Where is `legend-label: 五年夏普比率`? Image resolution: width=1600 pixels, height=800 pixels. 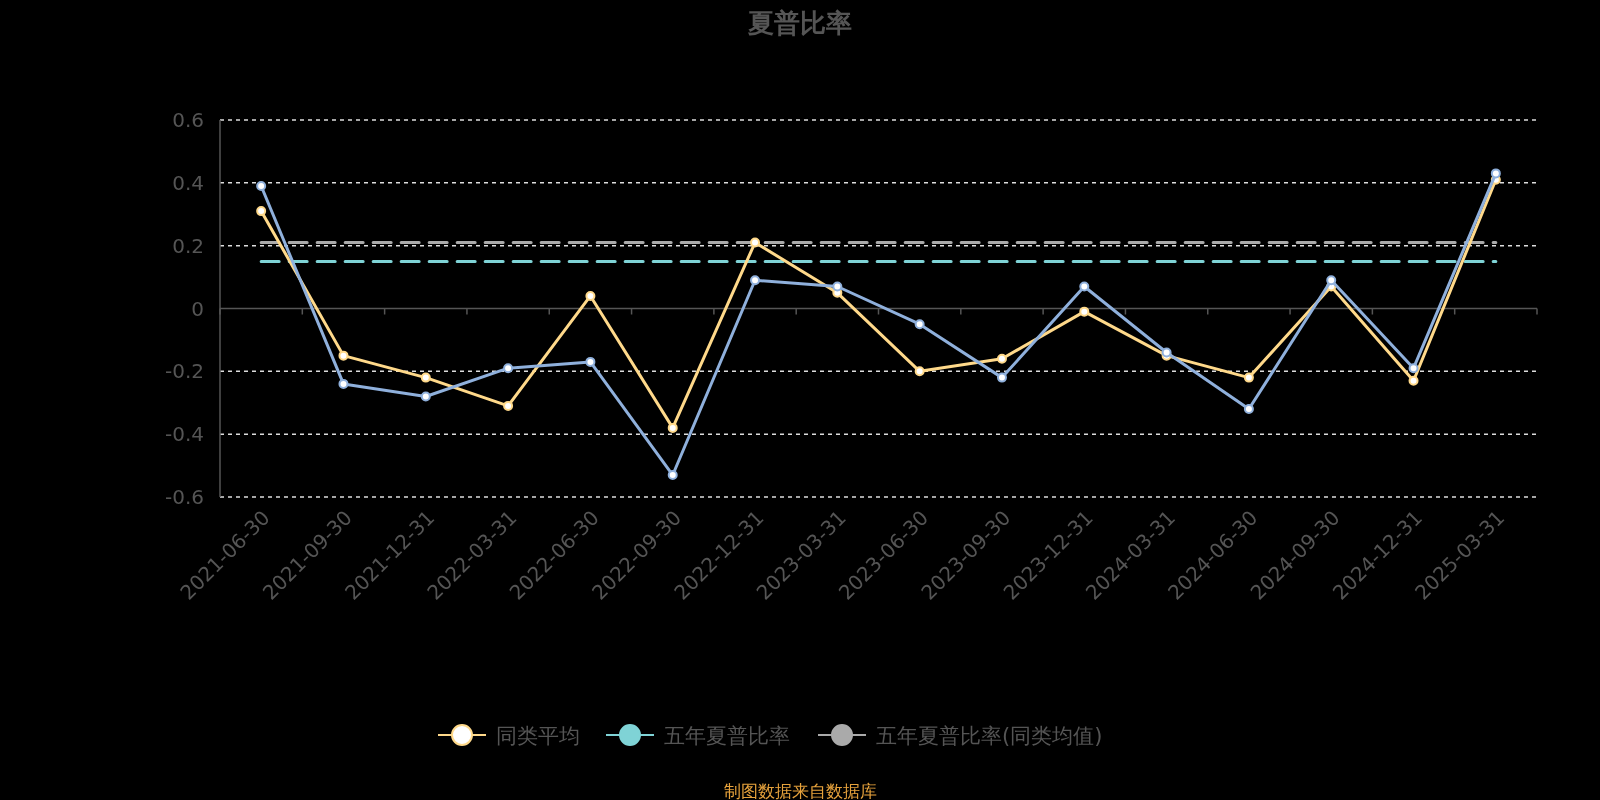 legend-label: 五年夏普比率 is located at coordinates (727, 736).